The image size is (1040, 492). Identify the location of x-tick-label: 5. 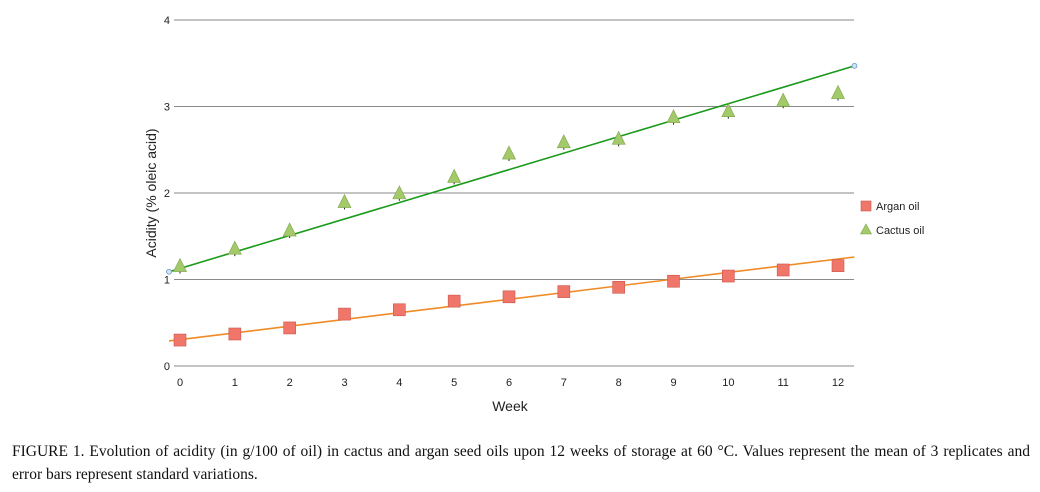
(454, 383).